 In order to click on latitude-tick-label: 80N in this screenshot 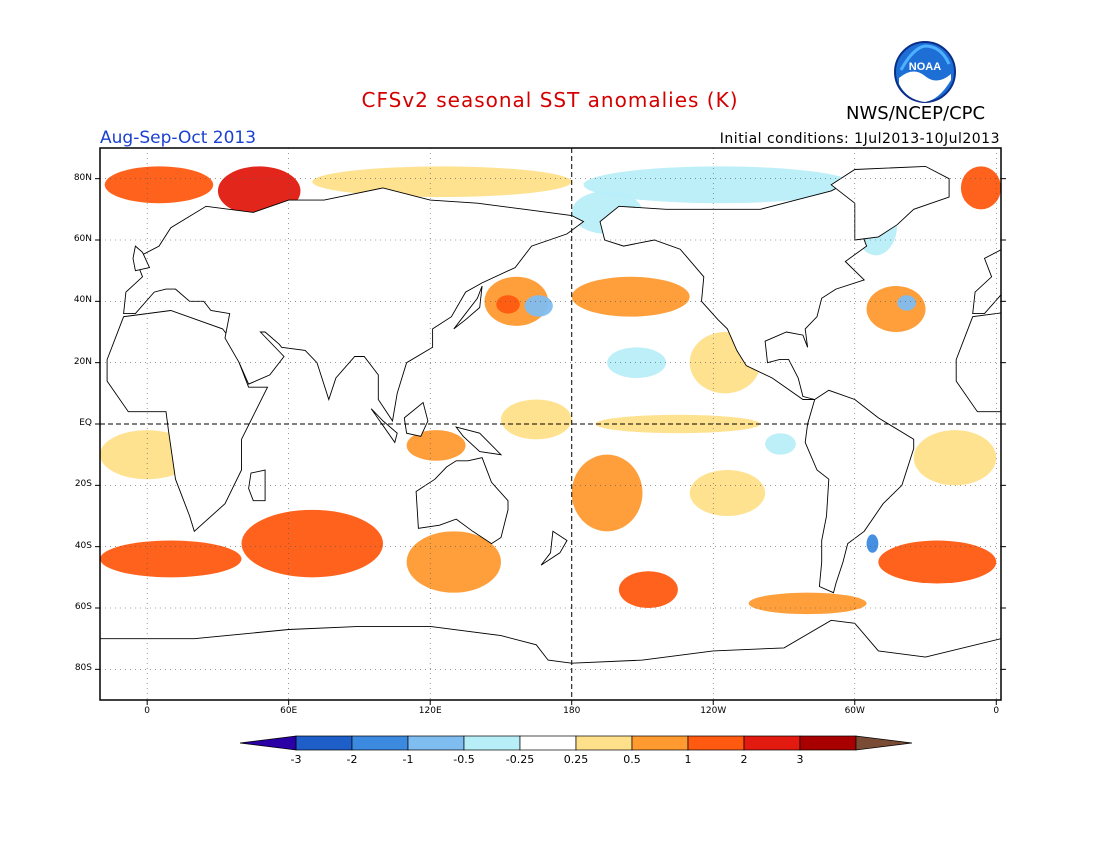, I will do `click(82, 177)`.